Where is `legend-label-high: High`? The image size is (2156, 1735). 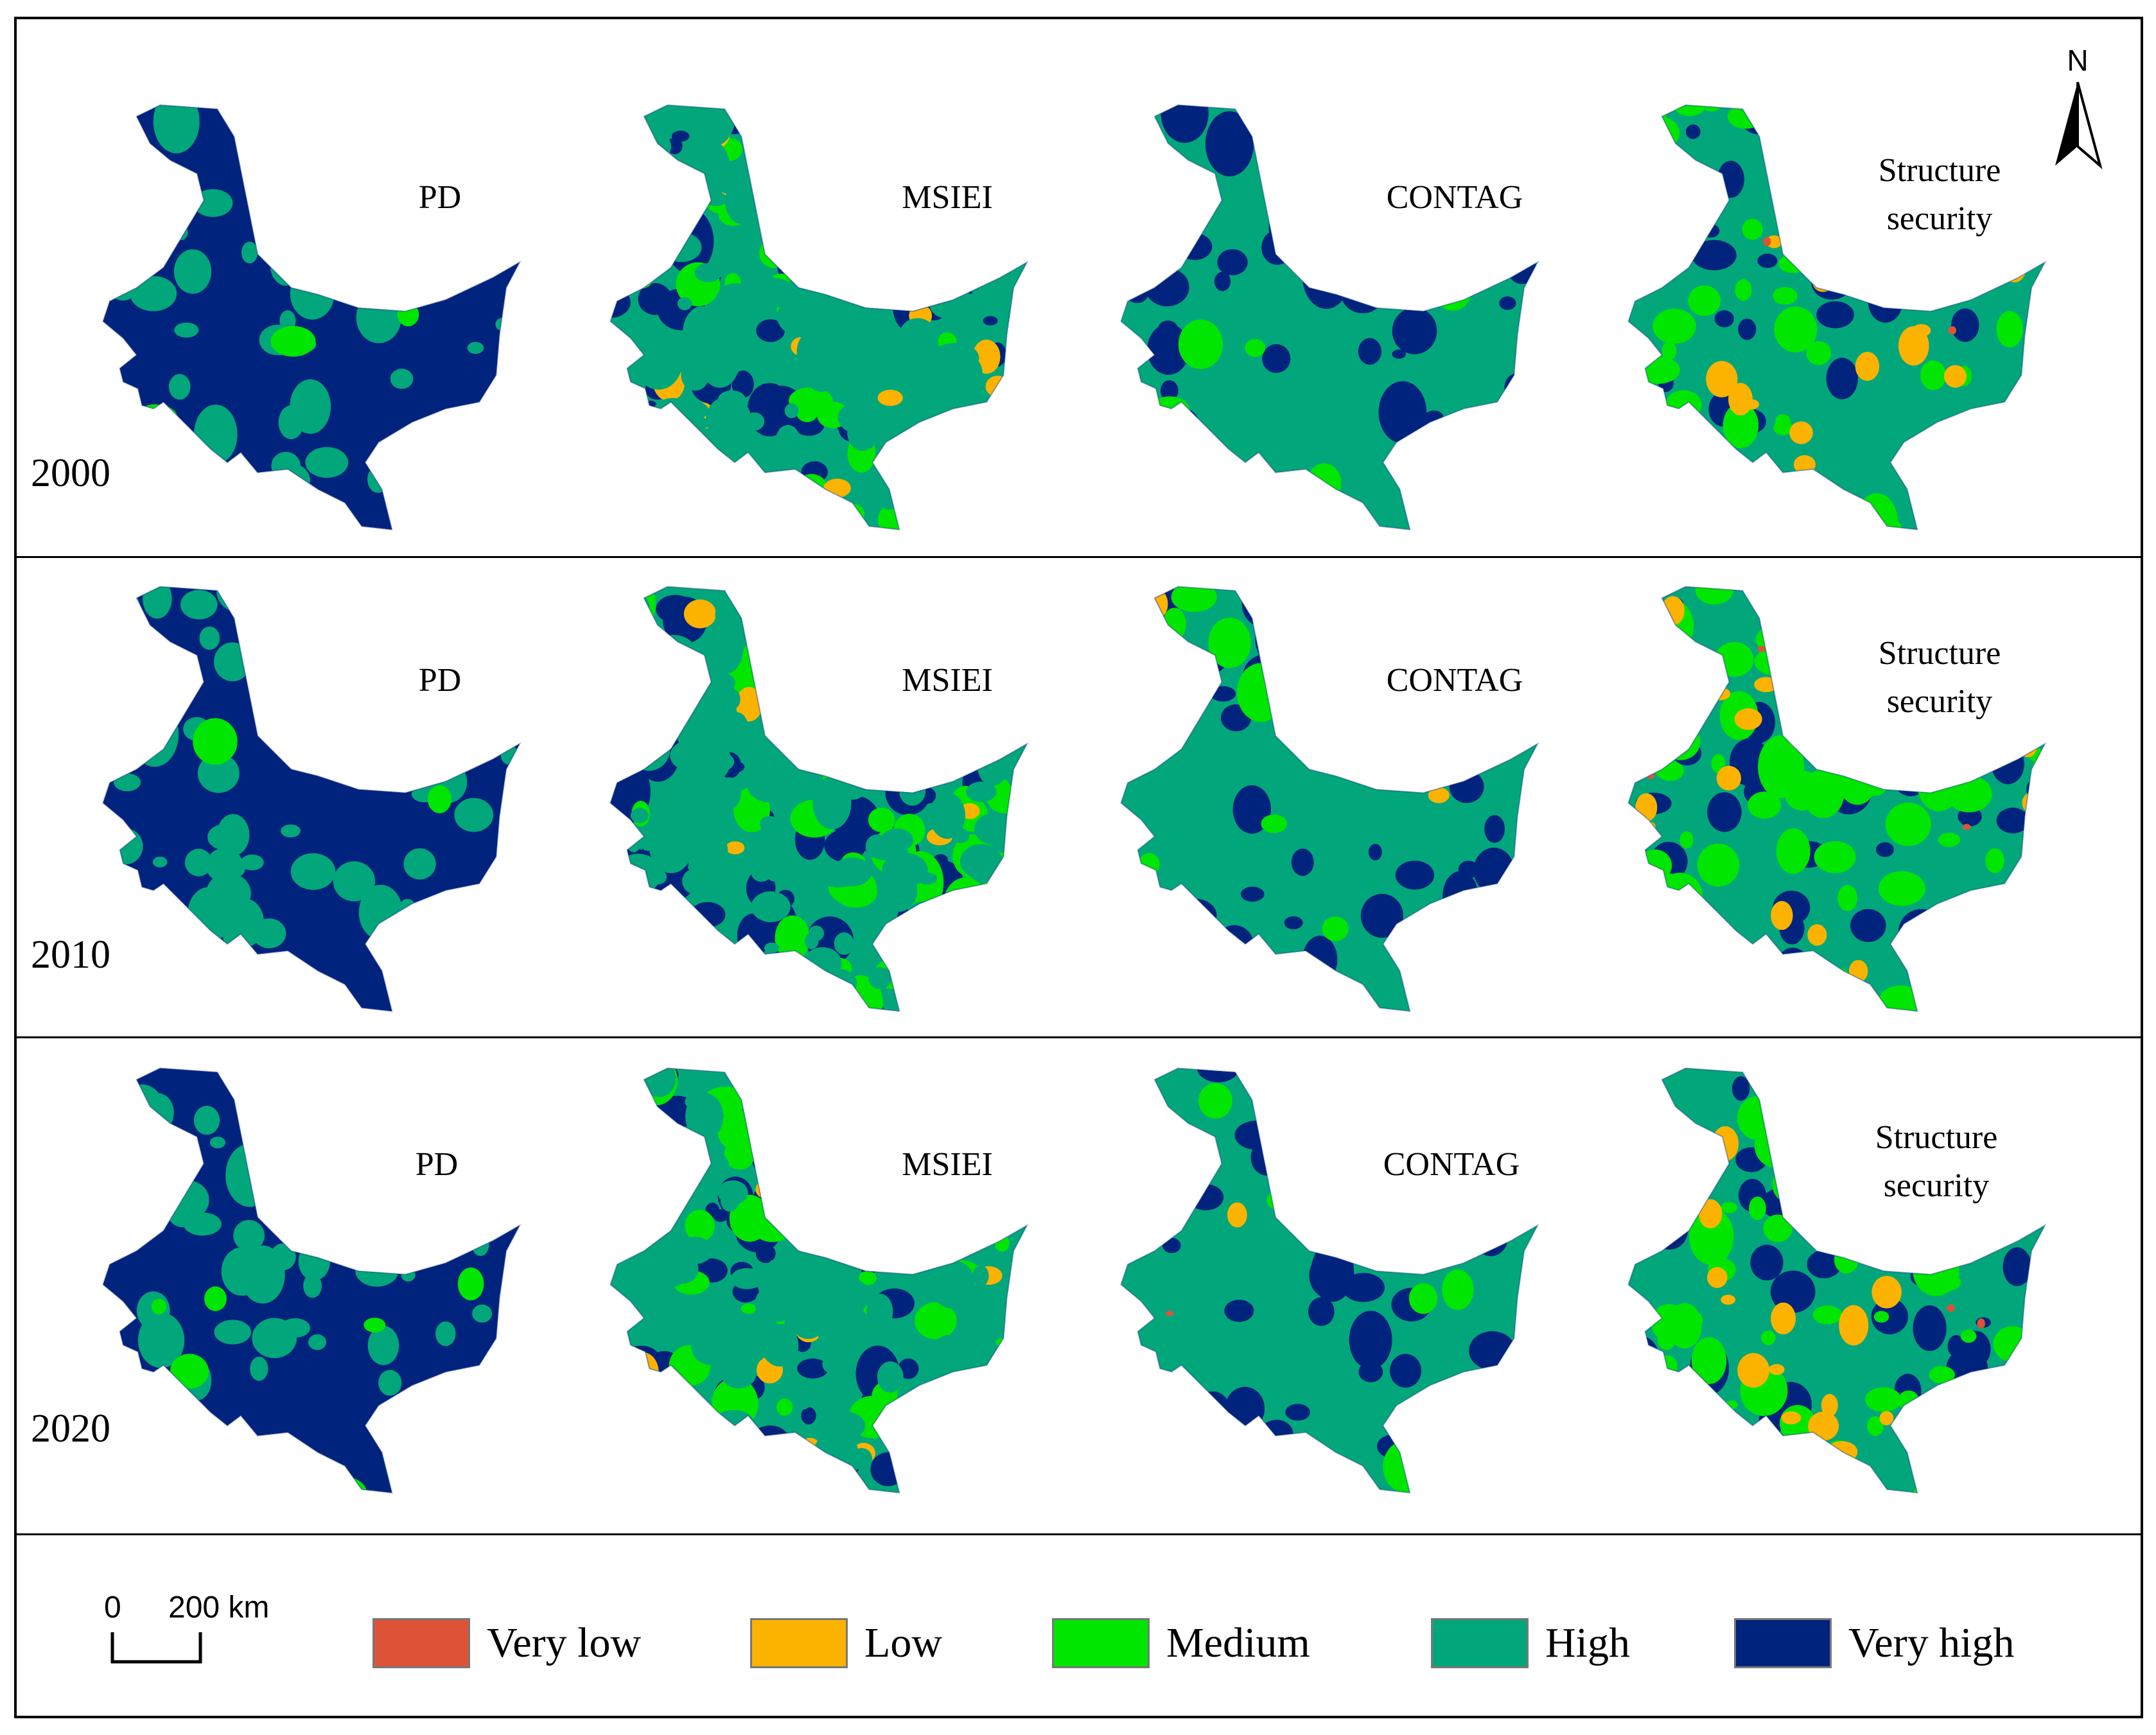 legend-label-high: High is located at coordinates (1587, 1642).